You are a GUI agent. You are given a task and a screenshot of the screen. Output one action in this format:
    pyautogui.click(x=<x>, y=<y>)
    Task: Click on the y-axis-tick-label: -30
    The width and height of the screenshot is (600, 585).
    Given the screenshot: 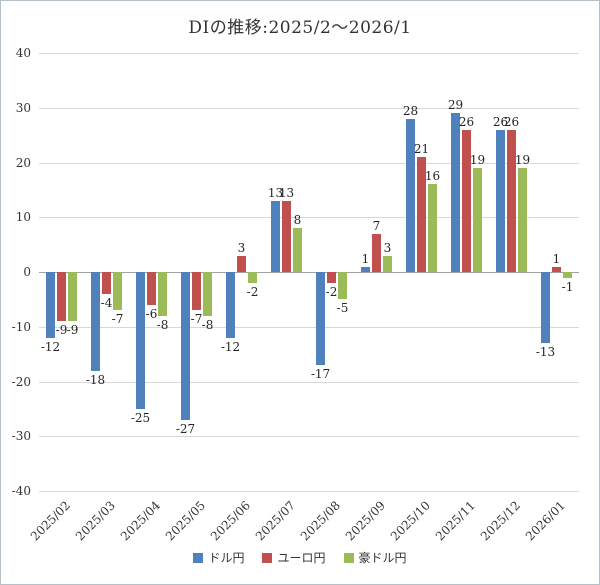 What is the action you would take?
    pyautogui.click(x=21, y=436)
    